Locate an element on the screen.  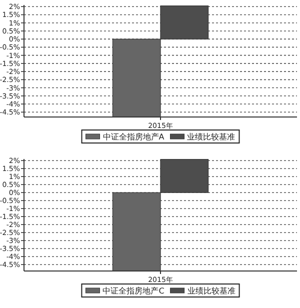
legend-label: 中证全指房地产A is located at coordinates (133, 137).